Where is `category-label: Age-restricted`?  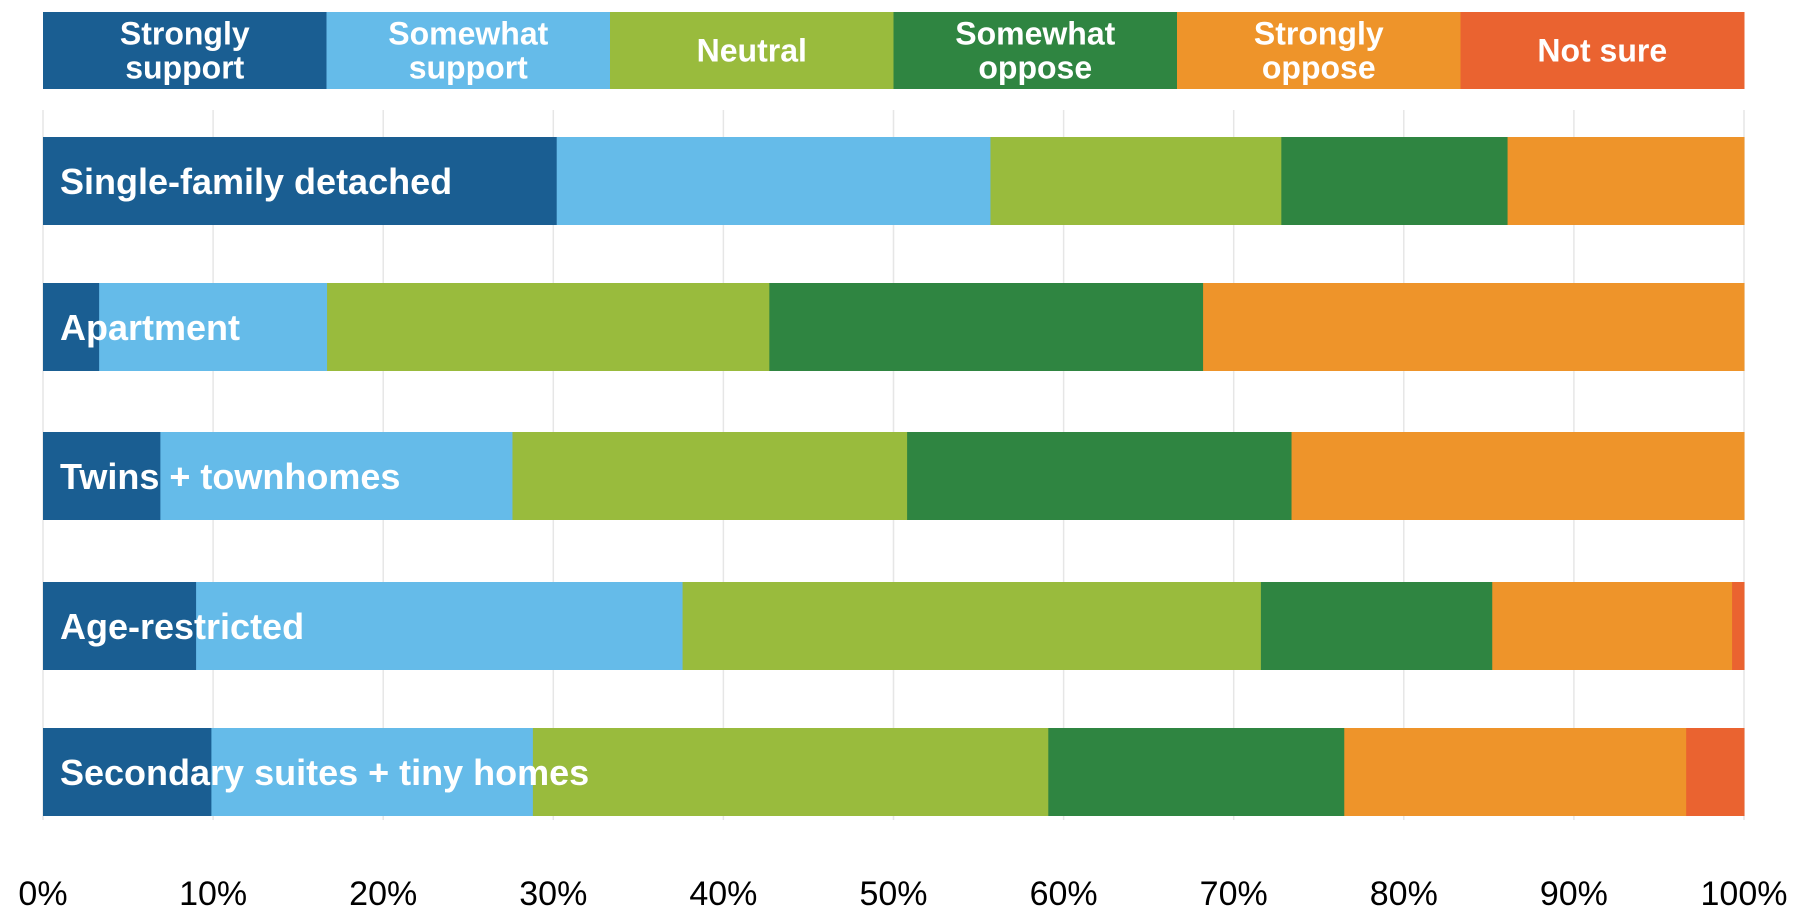
category-label: Age-restricted is located at coordinates (182, 626).